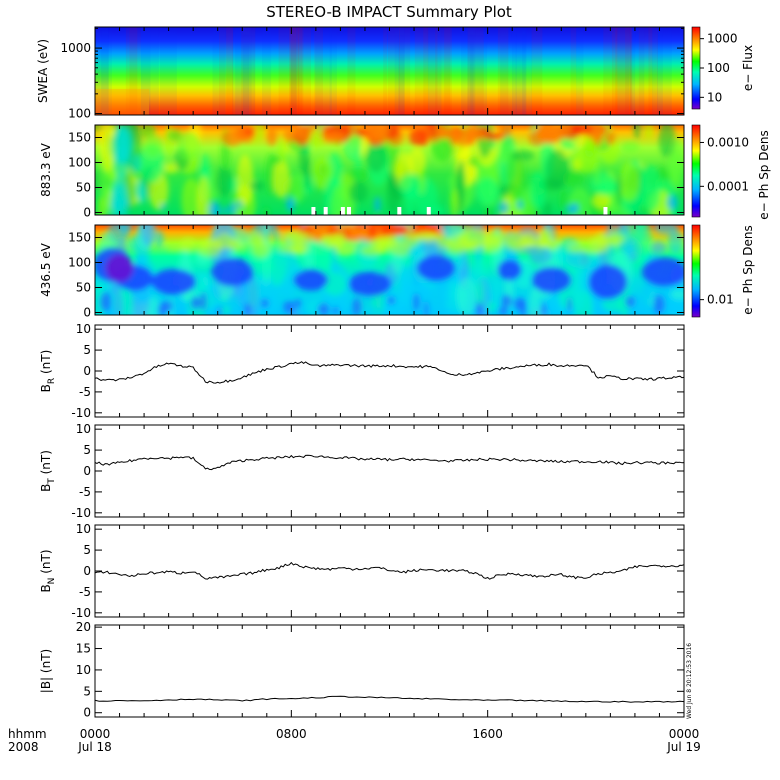 This screenshot has height=780, width=780. Describe the element at coordinates (389, 671) in the screenshot. I see `bmag-frame` at that location.